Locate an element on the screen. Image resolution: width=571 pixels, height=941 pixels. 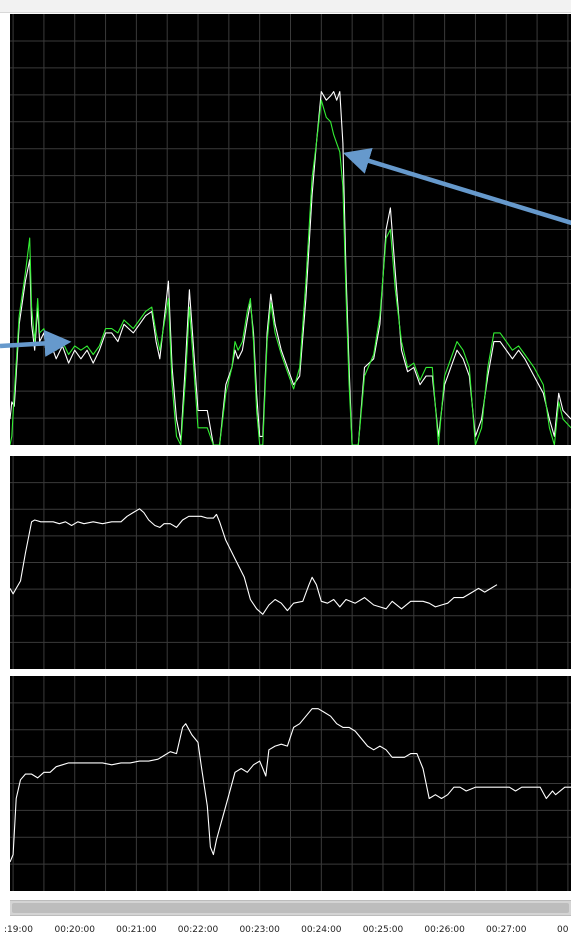
x-tick-label: 00:25:00 is located at coordinates (383, 930).